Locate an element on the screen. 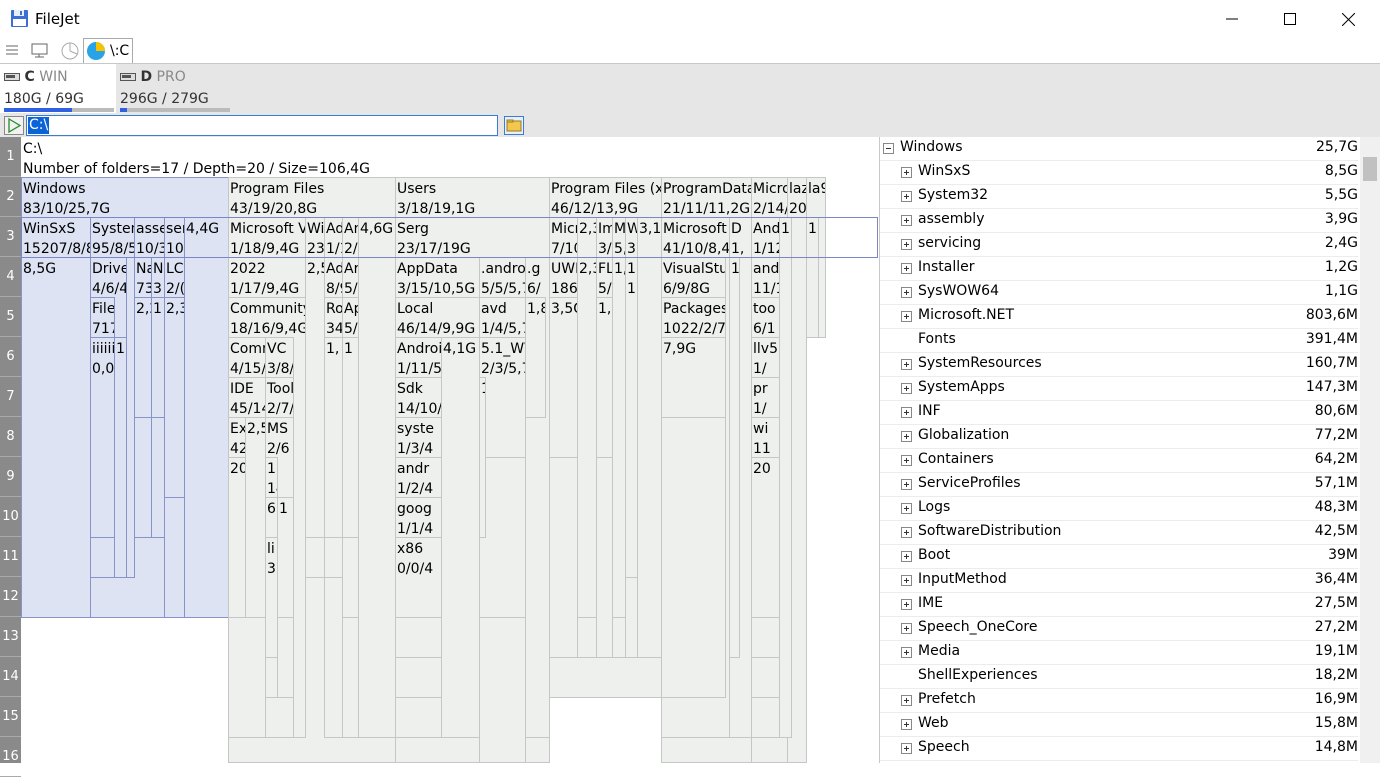  tree-item: Microsoft.NET 803,6M is located at coordinates (1119, 317).